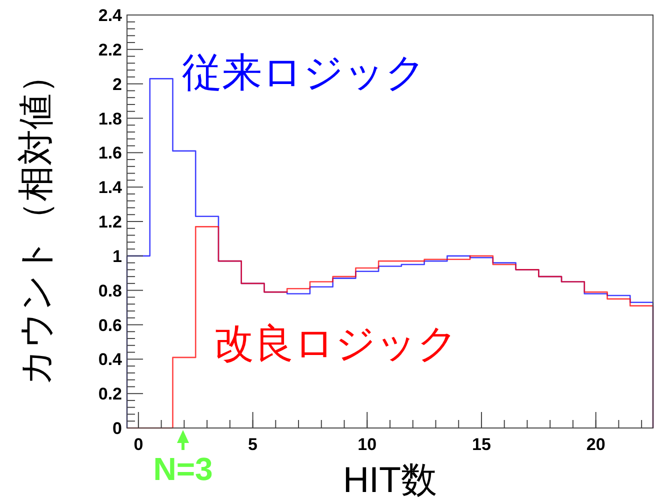  I want to click on x-axis-title: HIT数, so click(390, 479).